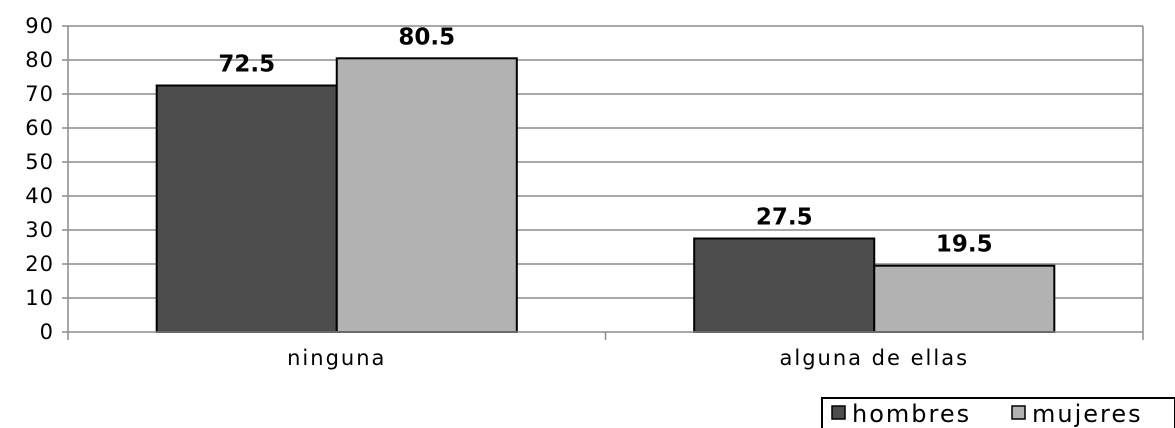 This screenshot has height=428, width=1175. What do you see at coordinates (1087, 414) in the screenshot?
I see `legend-label-mujeres: mujeres` at bounding box center [1087, 414].